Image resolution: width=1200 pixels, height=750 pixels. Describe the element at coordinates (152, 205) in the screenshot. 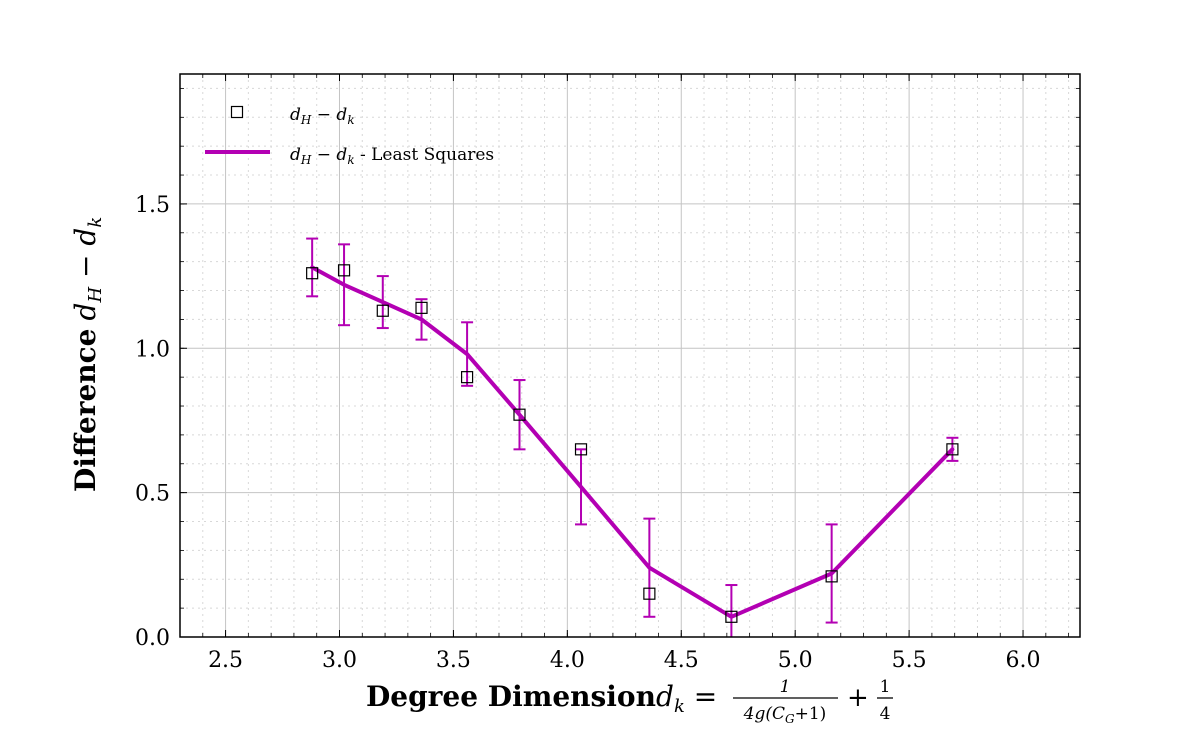

I see `y-tick-label: 1.5` at that location.